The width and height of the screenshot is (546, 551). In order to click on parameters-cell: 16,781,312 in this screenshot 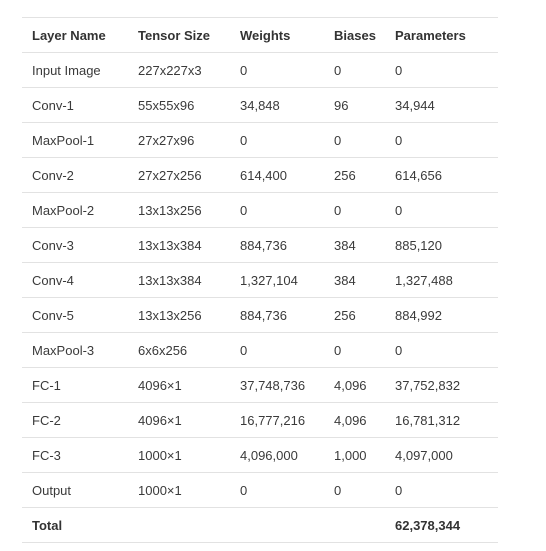, I will do `click(441, 420)`.